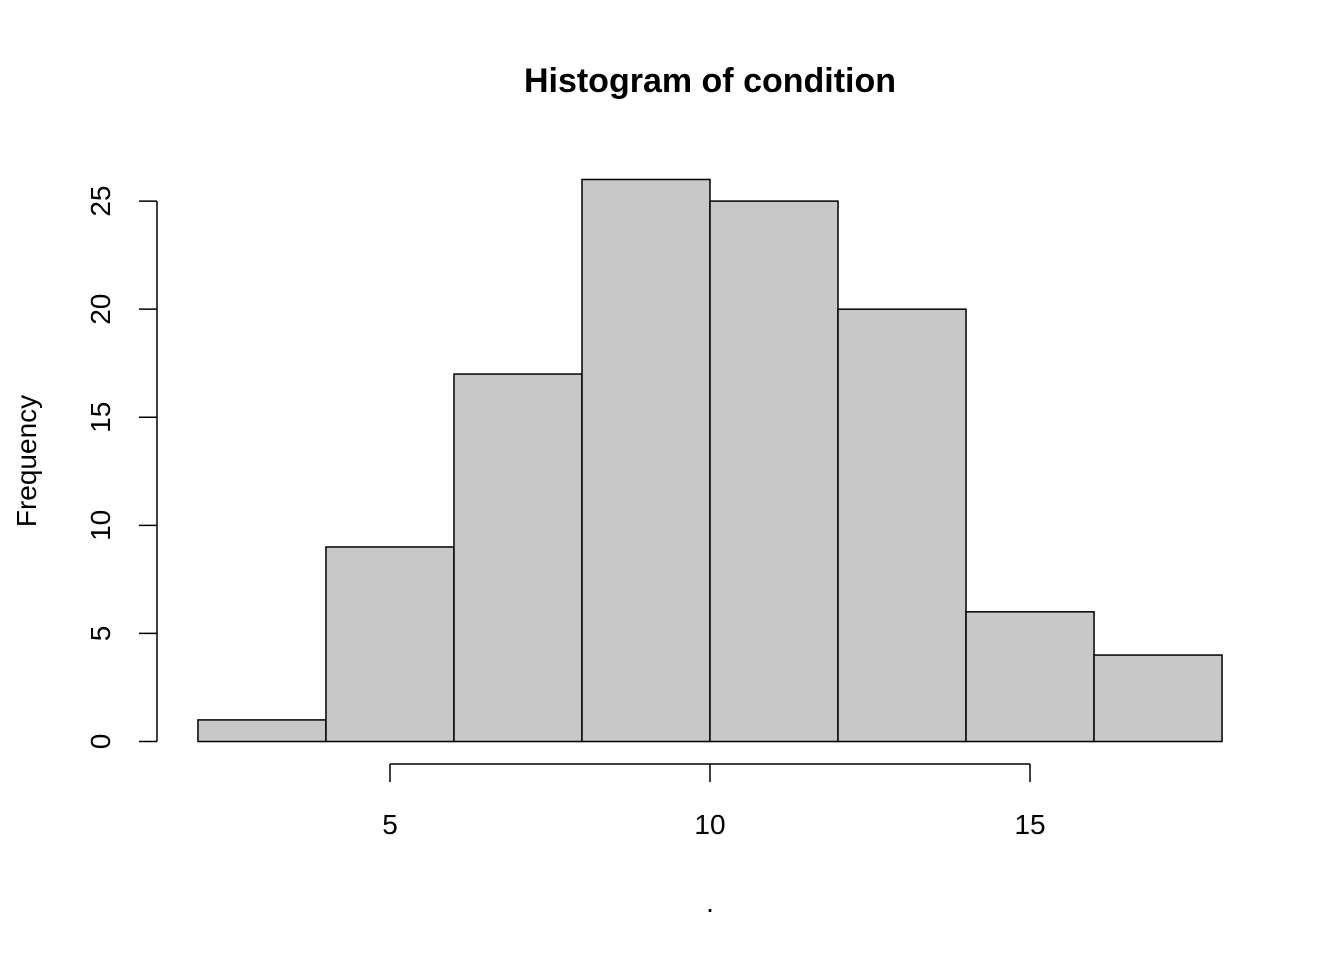 This screenshot has height=960, width=1344. I want to click on x-tick-label: 15, so click(1029, 824).